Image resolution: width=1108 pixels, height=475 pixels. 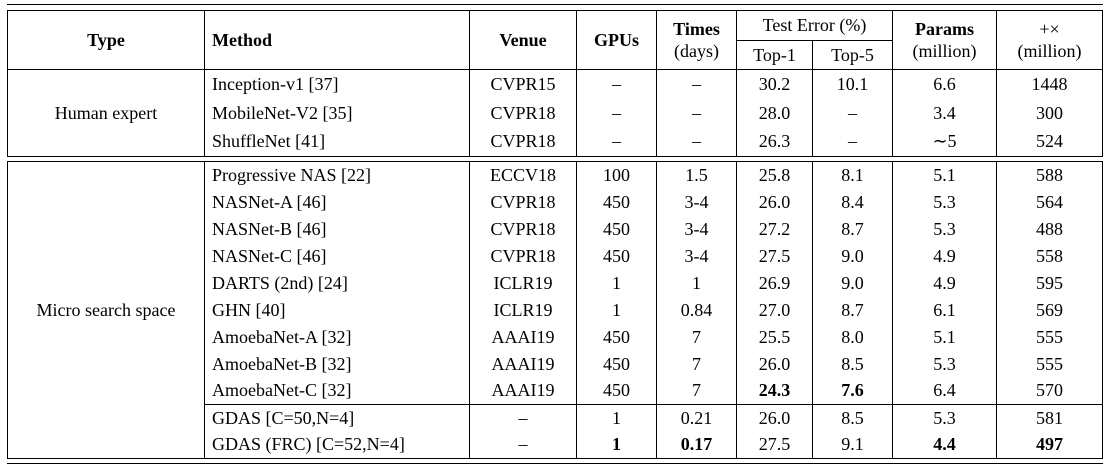 I want to click on table-row: AmoebaNet-C [32] AAAI19 450 7 24.3 7.6 6.4 570, so click(x=555, y=391).